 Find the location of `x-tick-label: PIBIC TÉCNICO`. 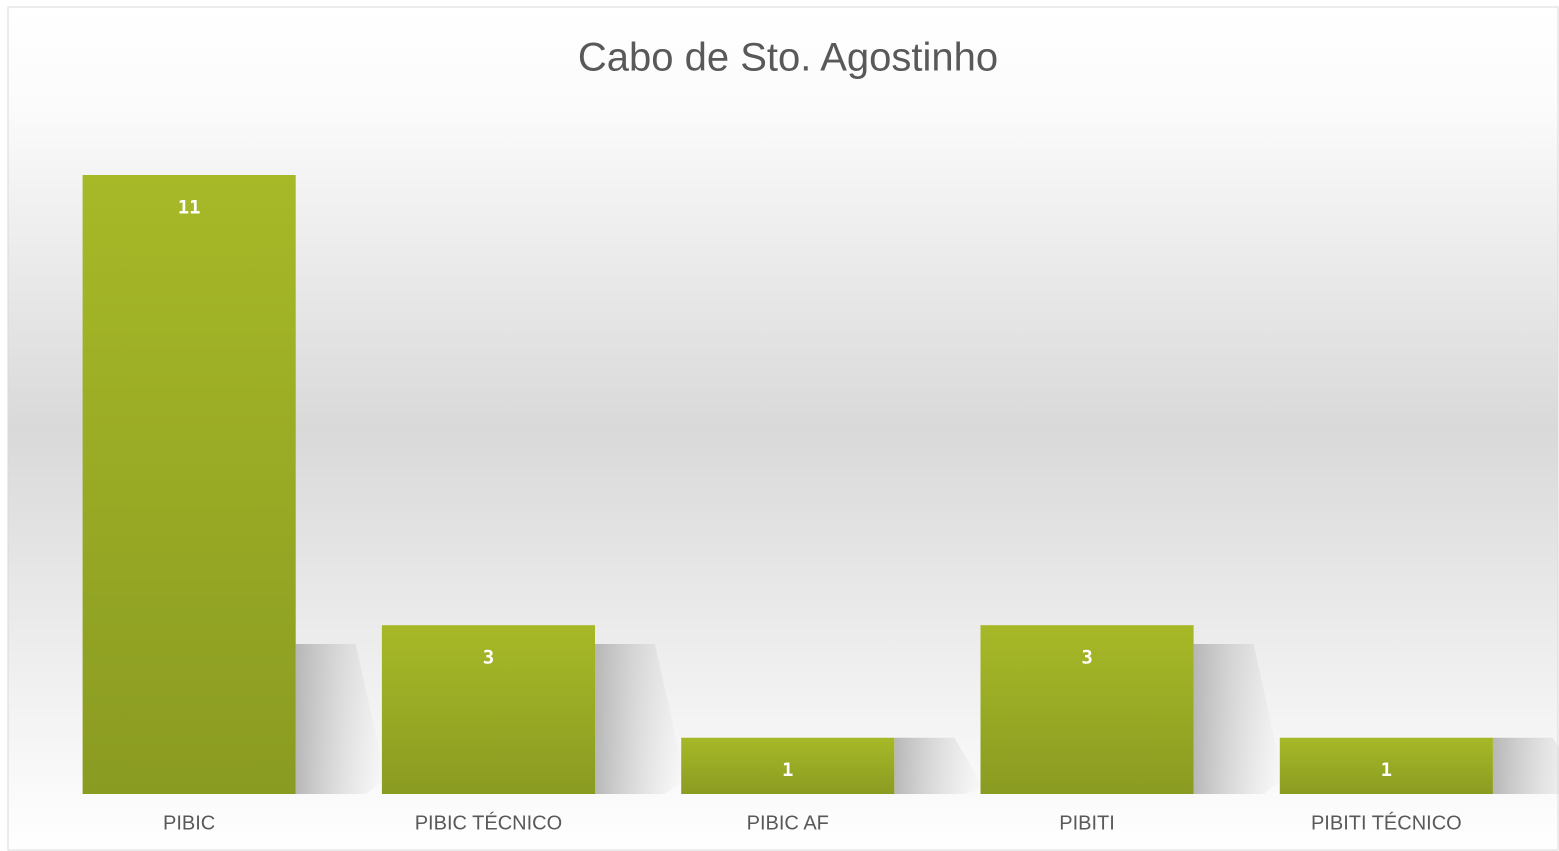

x-tick-label: PIBIC TÉCNICO is located at coordinates (488, 822).